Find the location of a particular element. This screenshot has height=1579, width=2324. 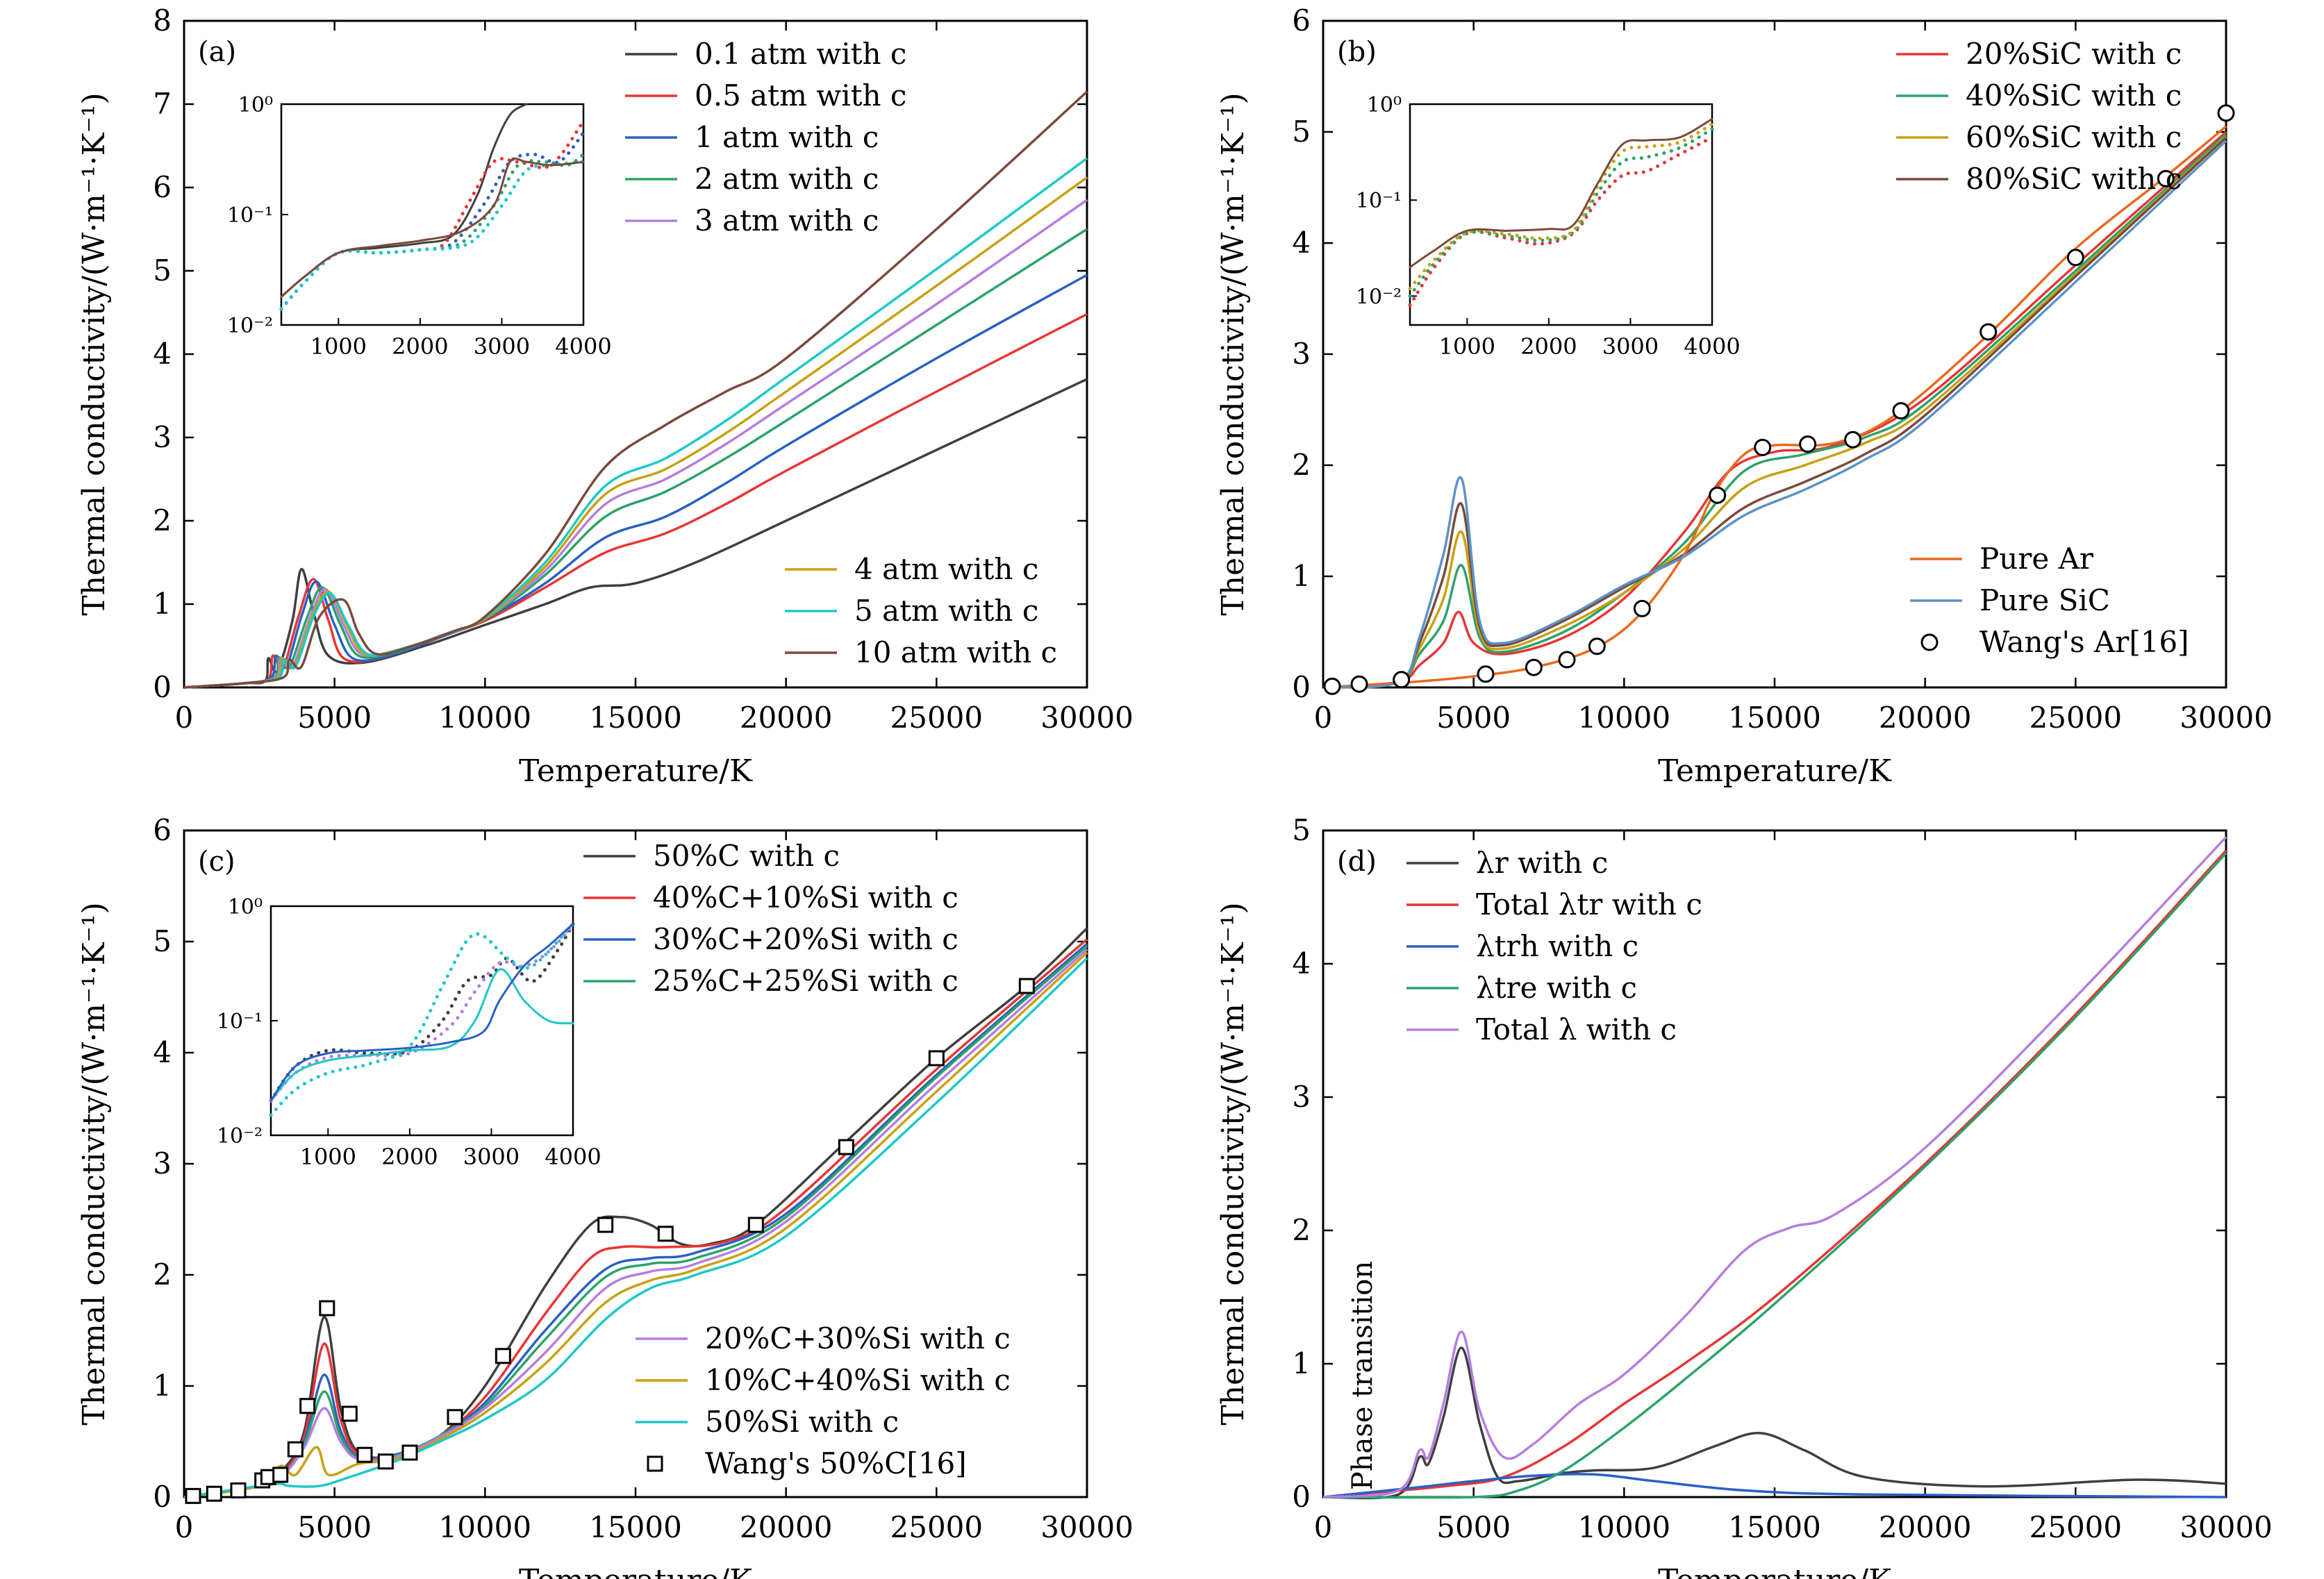

legend-label: 80%SiC with c is located at coordinates (2074, 179).